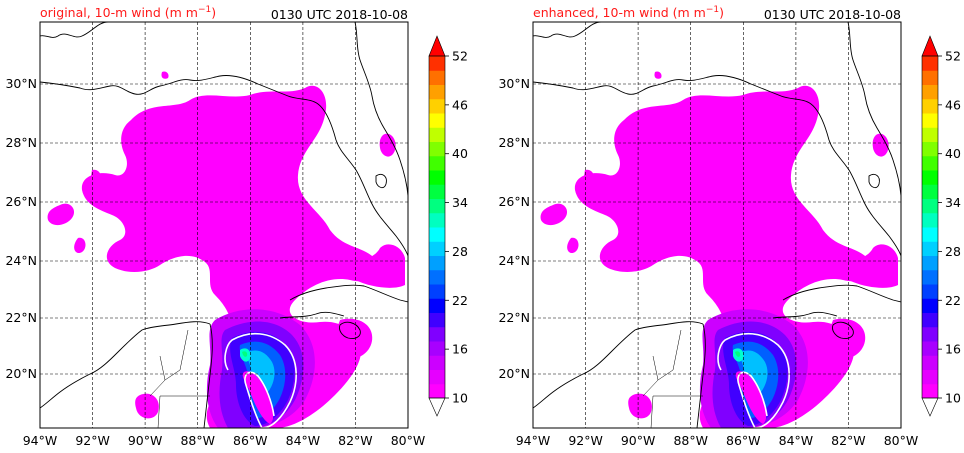 This screenshot has width=964, height=453. Describe the element at coordinates (92, 440) in the screenshot. I see `svg-text: 92°W` at that location.